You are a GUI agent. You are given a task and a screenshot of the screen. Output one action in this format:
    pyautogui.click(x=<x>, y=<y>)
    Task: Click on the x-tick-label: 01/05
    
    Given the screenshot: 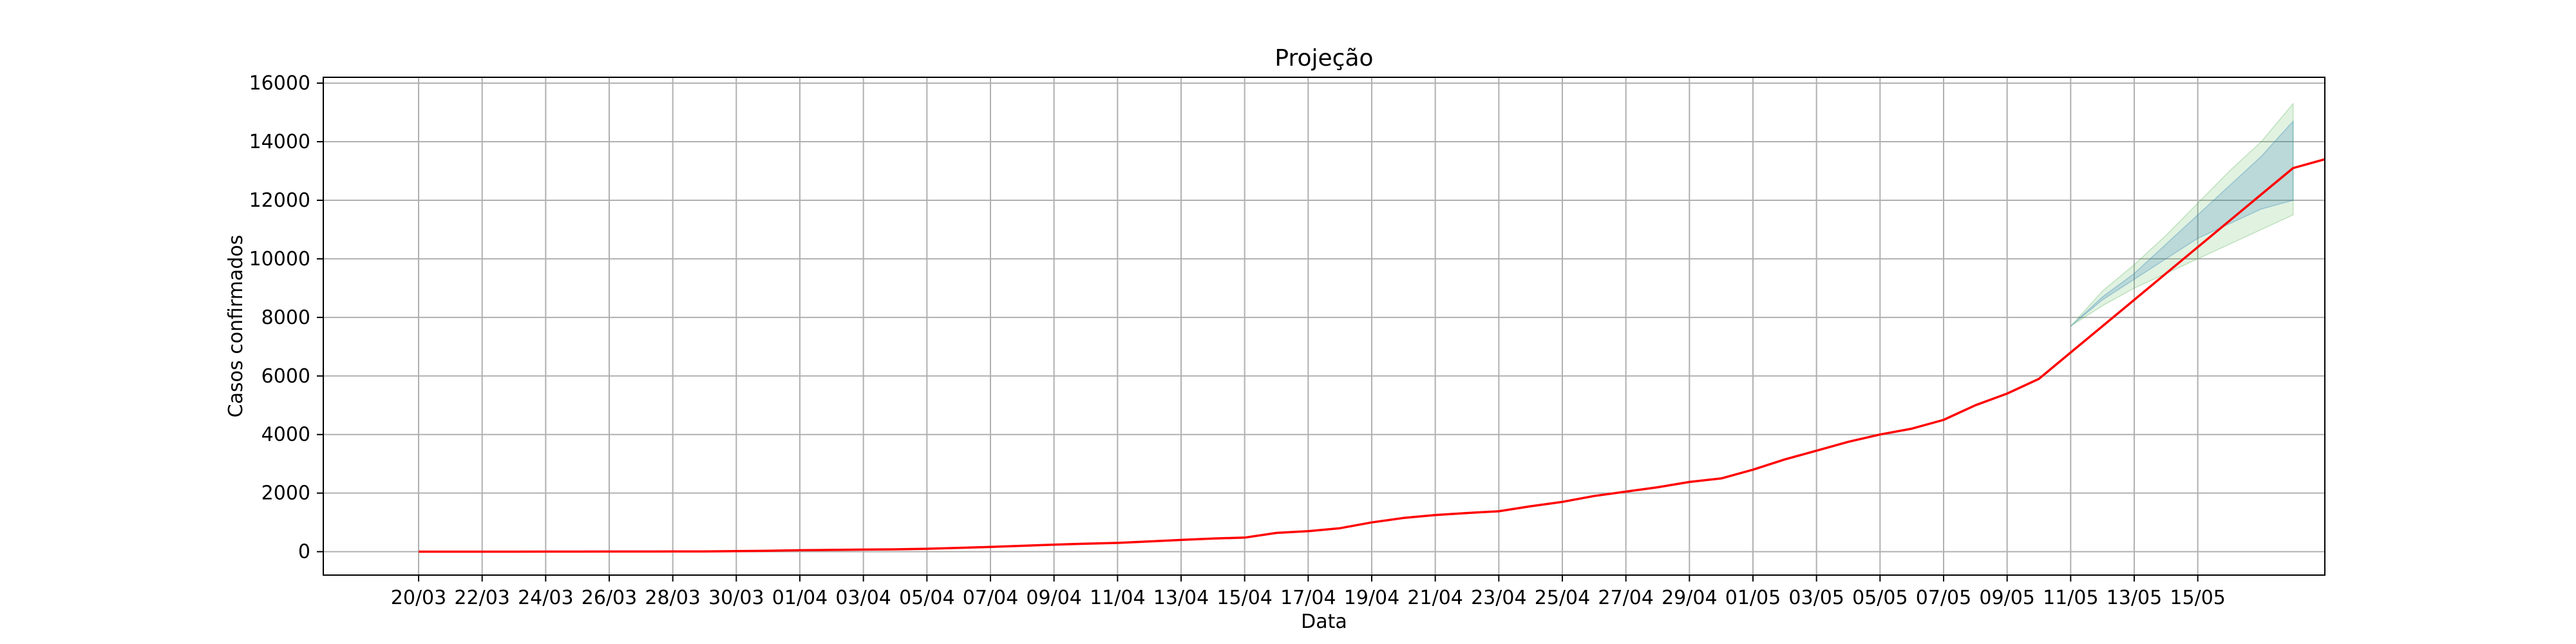 What is the action you would take?
    pyautogui.click(x=1753, y=598)
    